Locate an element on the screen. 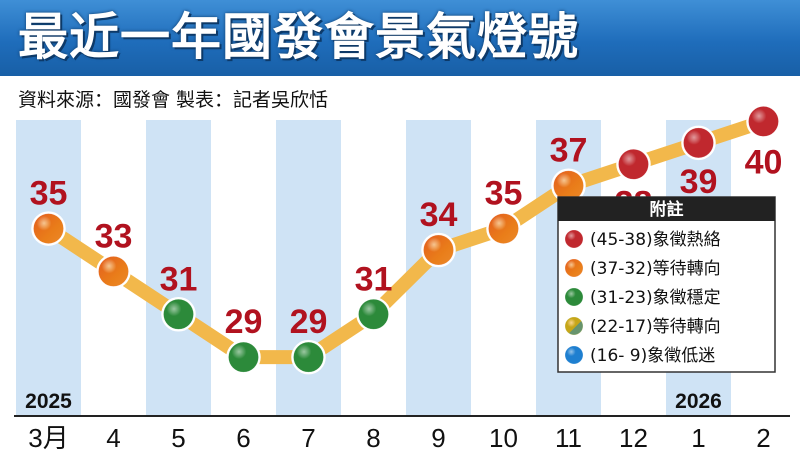 The height and width of the screenshot is (472, 800). legend-item-label: (22-17)等待轉向 is located at coordinates (655, 327).